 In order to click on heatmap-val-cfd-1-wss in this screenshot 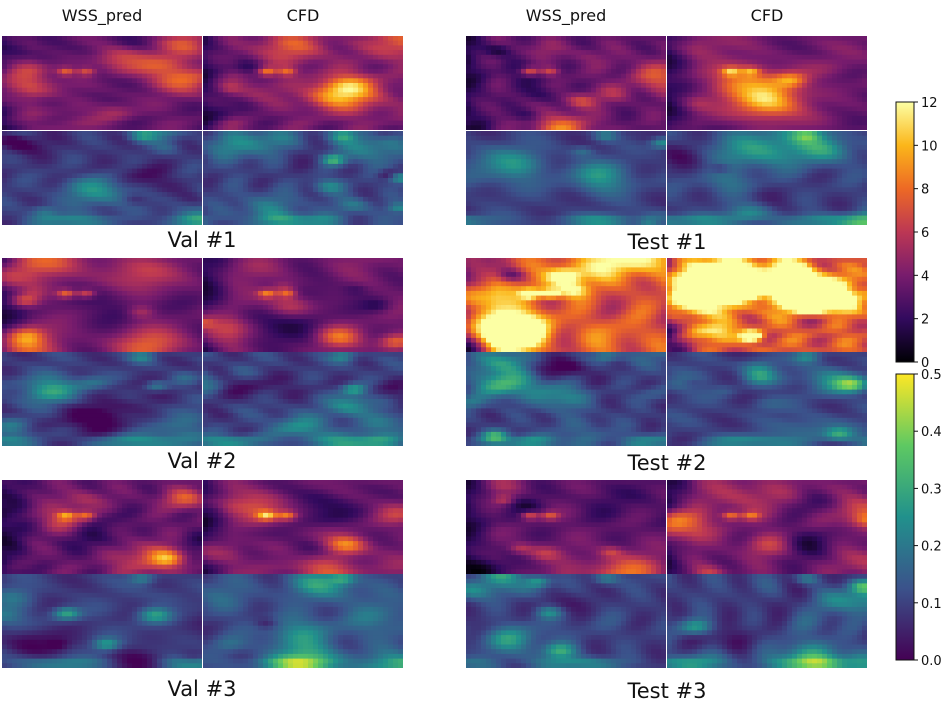, I will do `click(303, 83)`.